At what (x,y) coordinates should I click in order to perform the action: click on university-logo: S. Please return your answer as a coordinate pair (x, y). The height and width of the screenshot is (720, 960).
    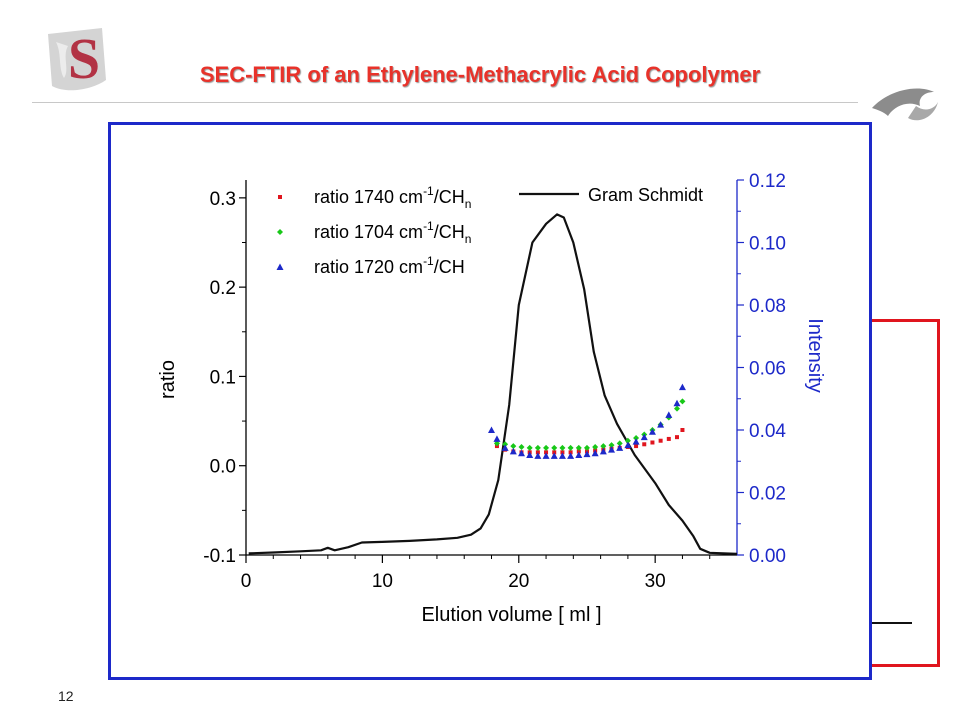
    Looking at the image, I should click on (79, 60).